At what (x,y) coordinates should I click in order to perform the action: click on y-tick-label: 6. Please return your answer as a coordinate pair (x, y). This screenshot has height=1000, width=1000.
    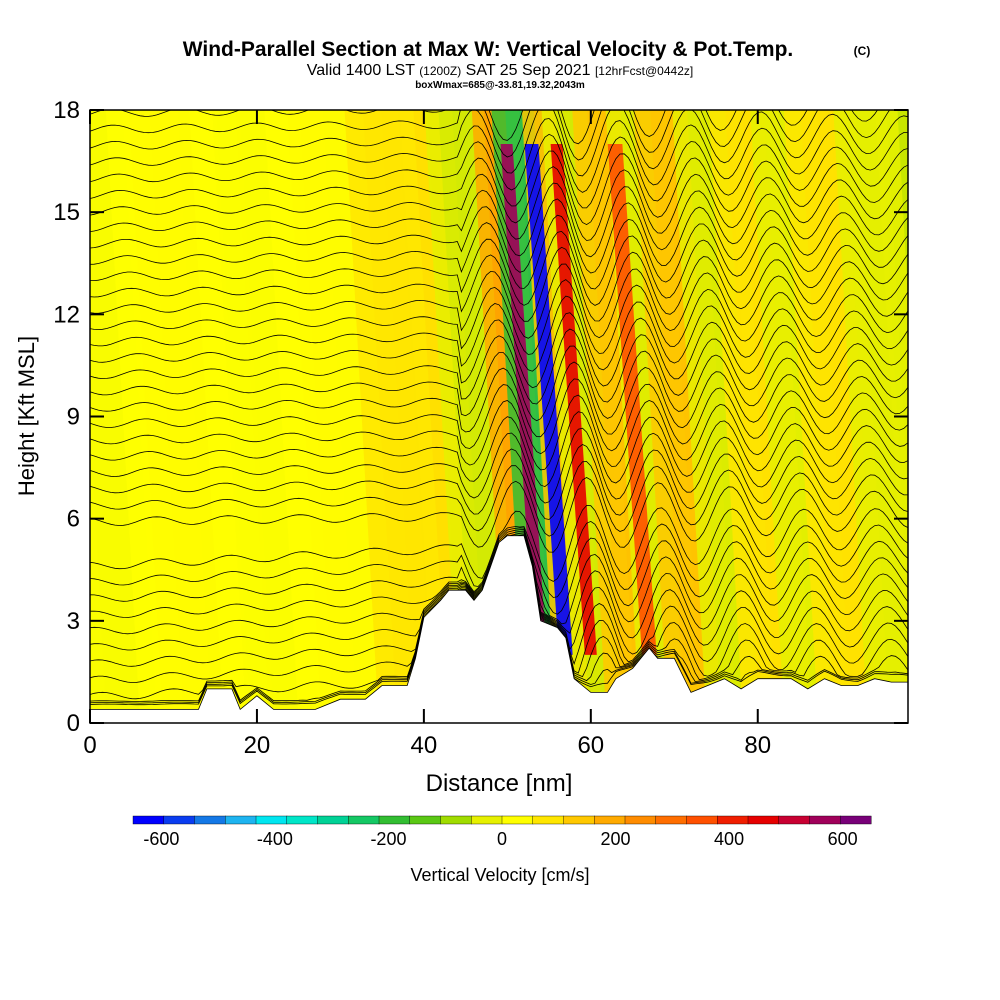
    Looking at the image, I should click on (73, 519).